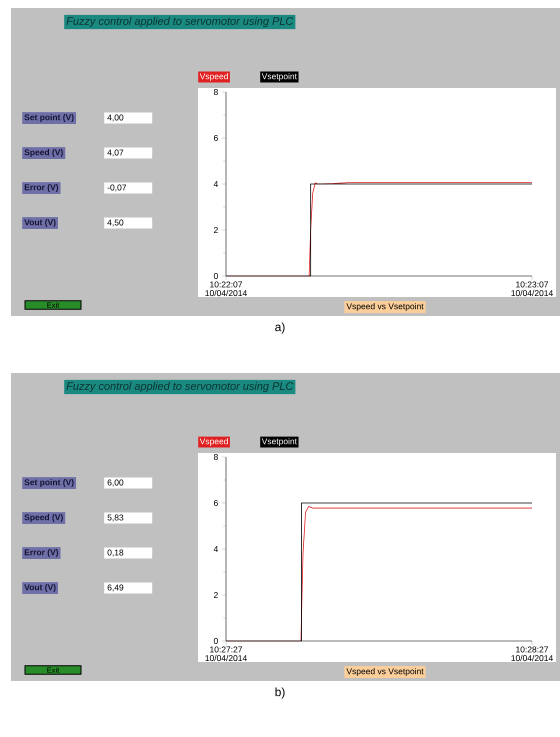  Describe the element at coordinates (280, 328) in the screenshot. I see `text: a)` at that location.